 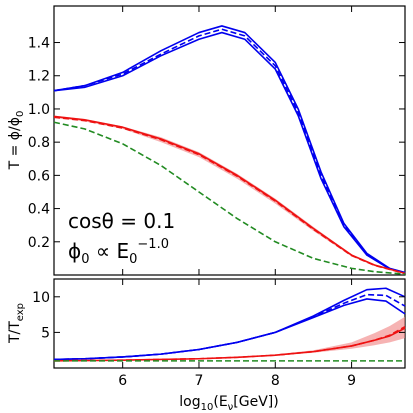 I want to click on upper-y-tick-label: 0.2, so click(x=39, y=243).